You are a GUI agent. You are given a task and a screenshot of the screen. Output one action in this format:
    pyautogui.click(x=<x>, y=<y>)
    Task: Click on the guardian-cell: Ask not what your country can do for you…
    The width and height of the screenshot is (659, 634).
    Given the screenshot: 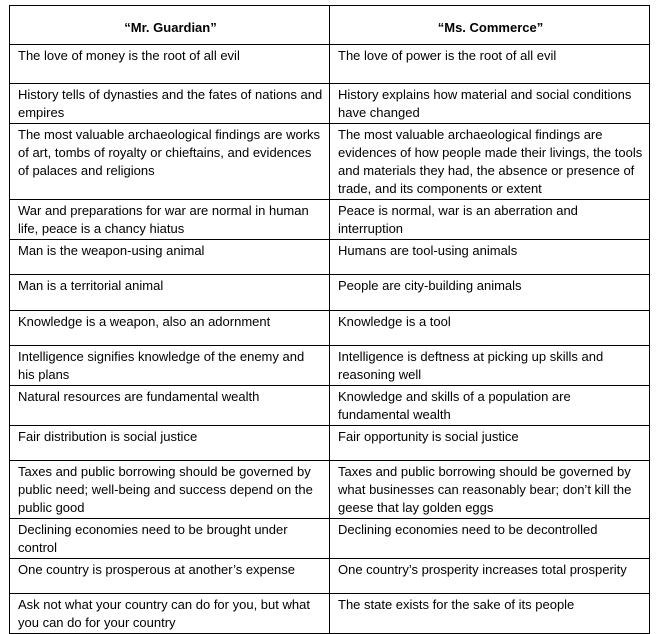 What is the action you would take?
    pyautogui.click(x=169, y=613)
    